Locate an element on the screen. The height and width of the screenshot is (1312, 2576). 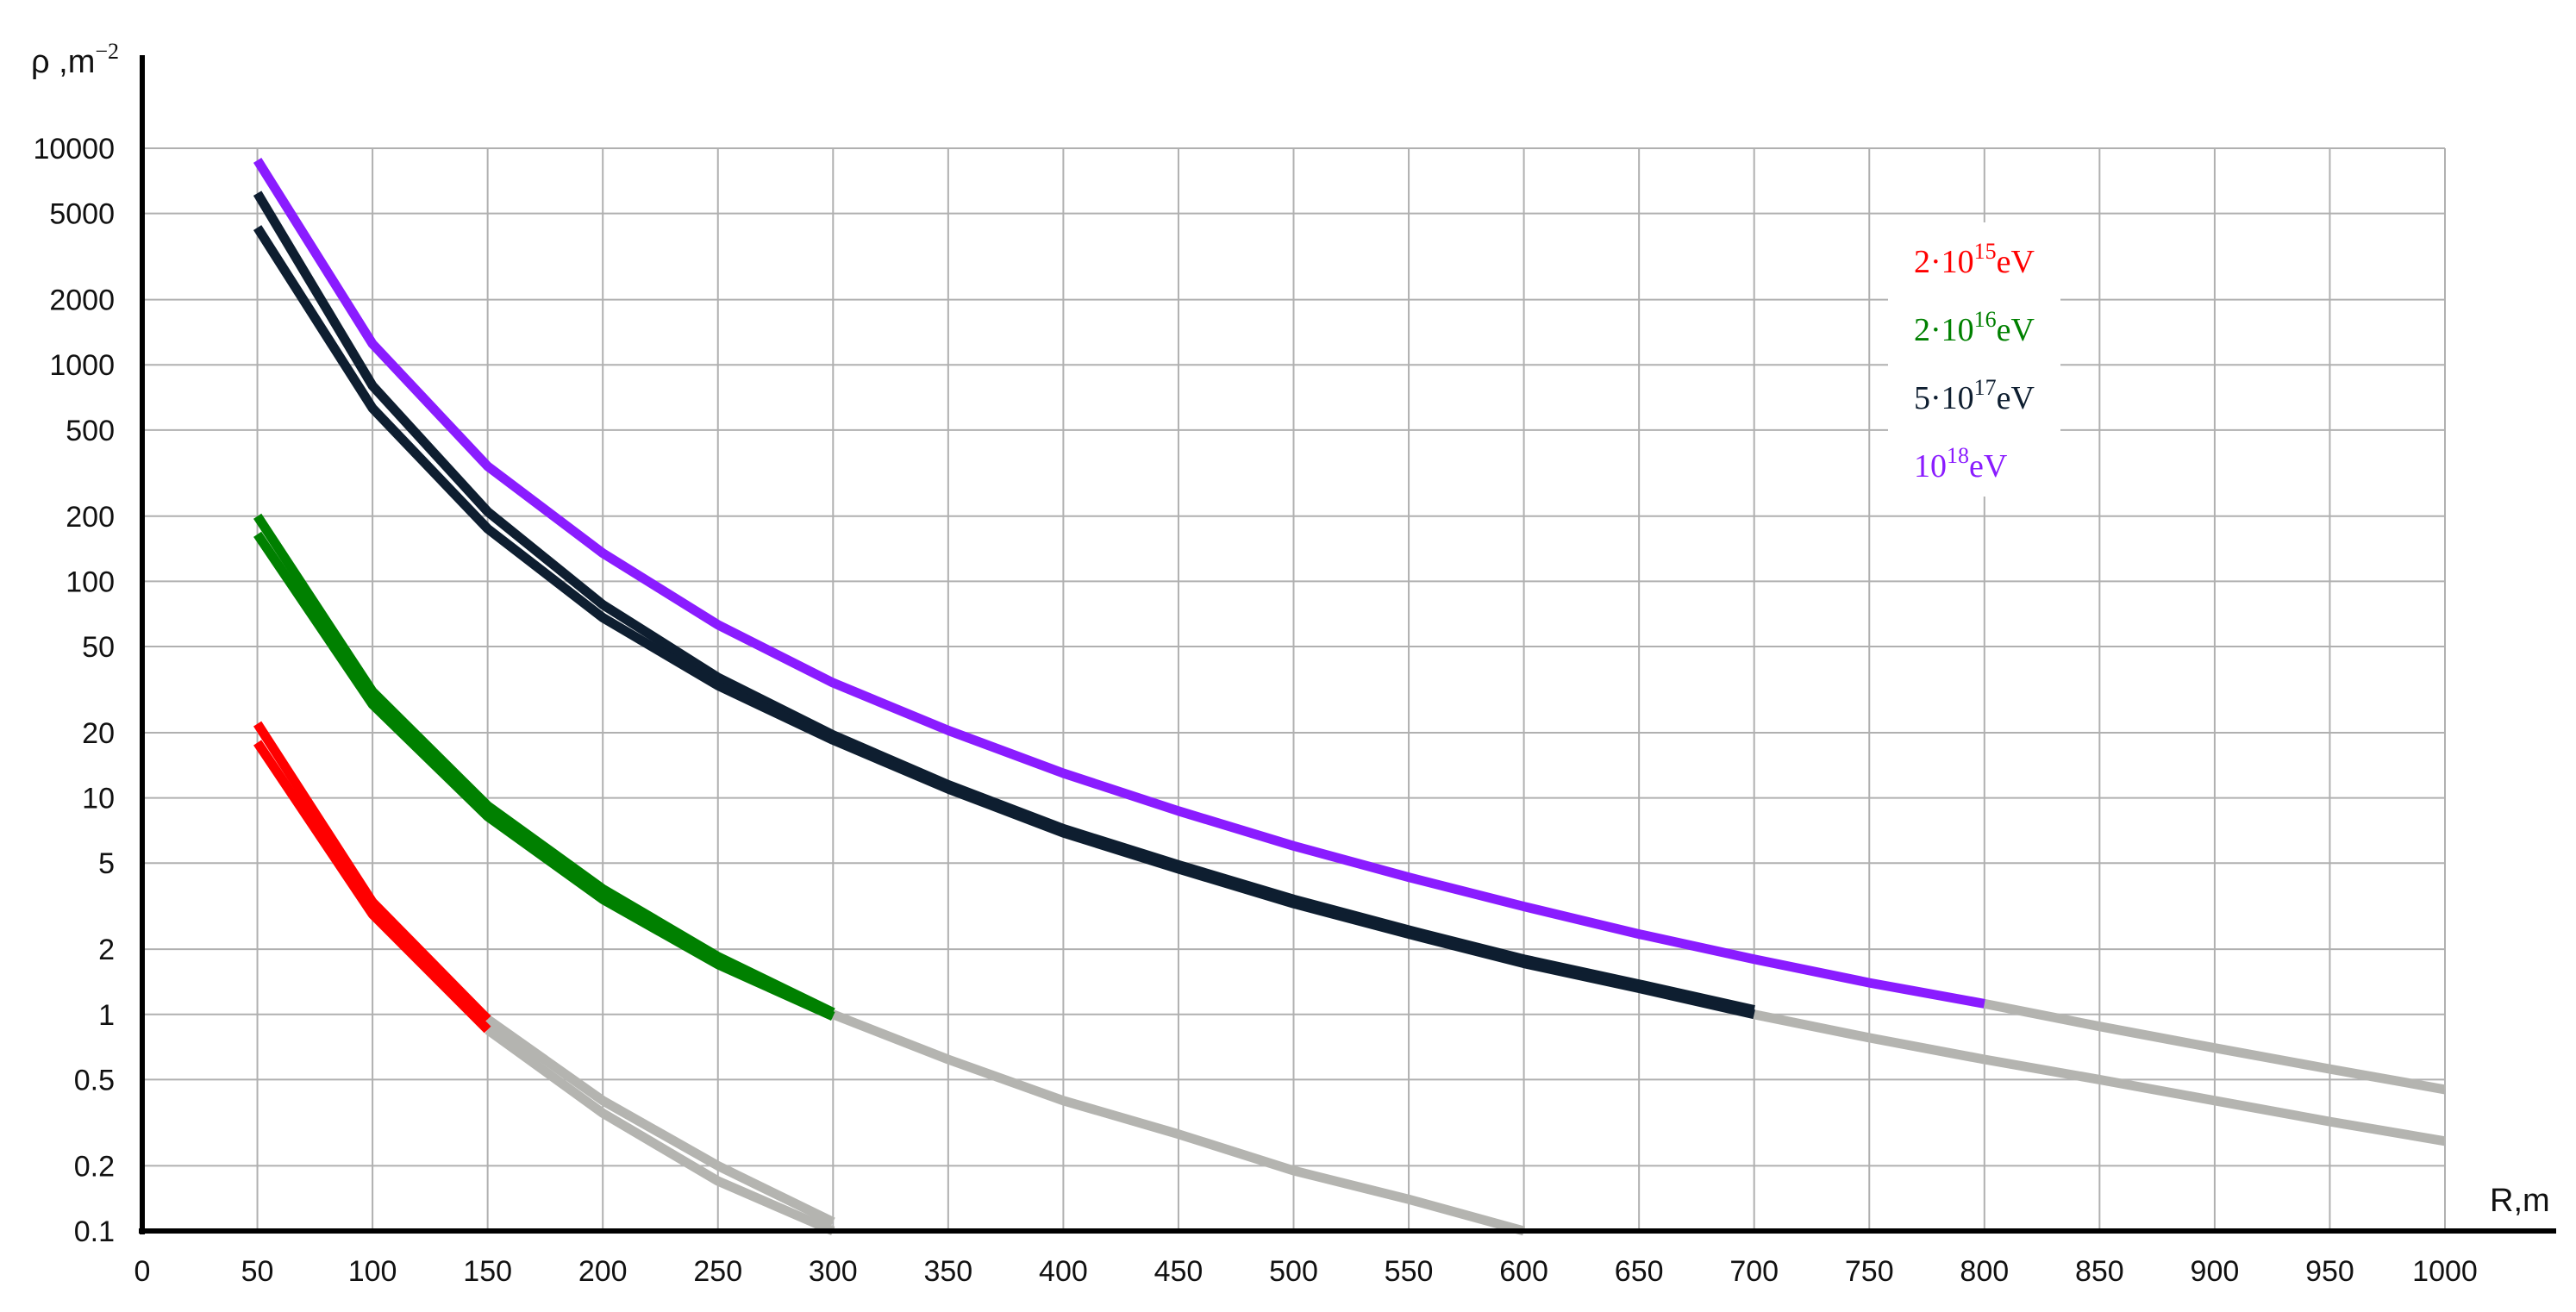
extrapolated-lines is located at coordinates (1465, 1118).